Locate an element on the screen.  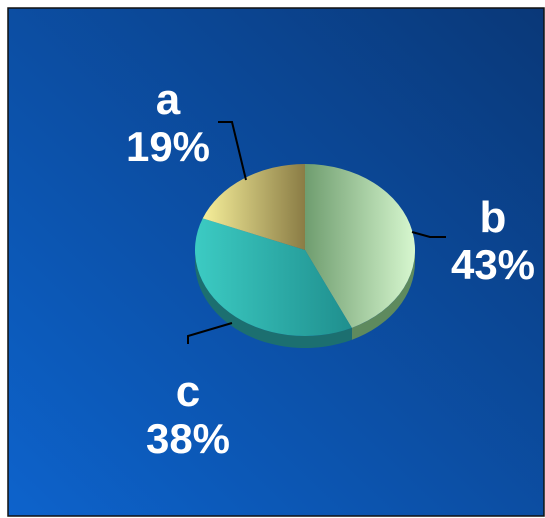
slice-side-c is located at coordinates (273, 299).